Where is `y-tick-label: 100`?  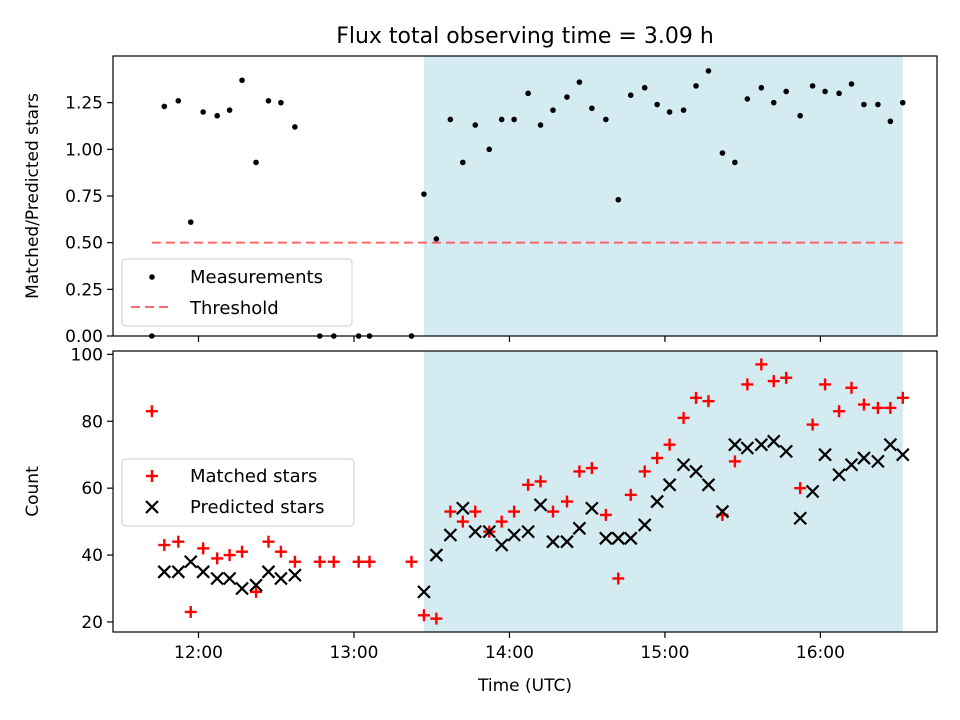 y-tick-label: 100 is located at coordinates (87, 355).